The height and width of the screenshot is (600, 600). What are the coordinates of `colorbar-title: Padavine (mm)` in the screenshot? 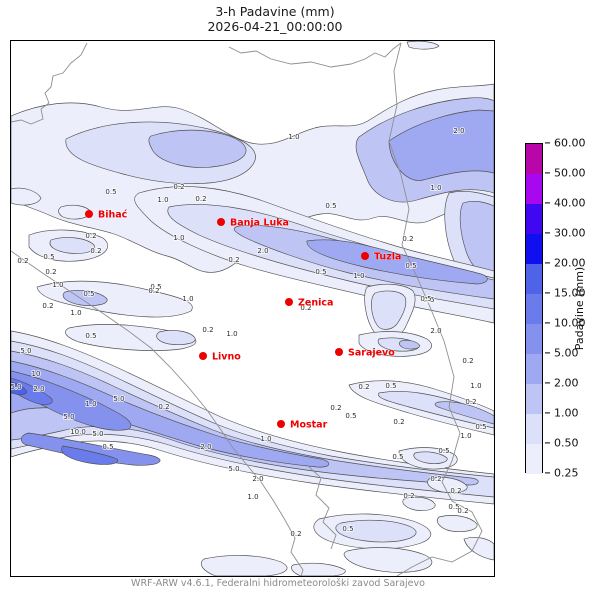 It's located at (580, 308).